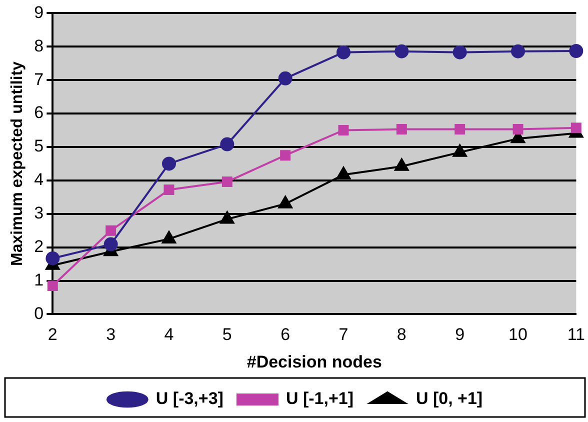 The image size is (588, 422). I want to click on y-tick-label: 7, so click(39, 79).